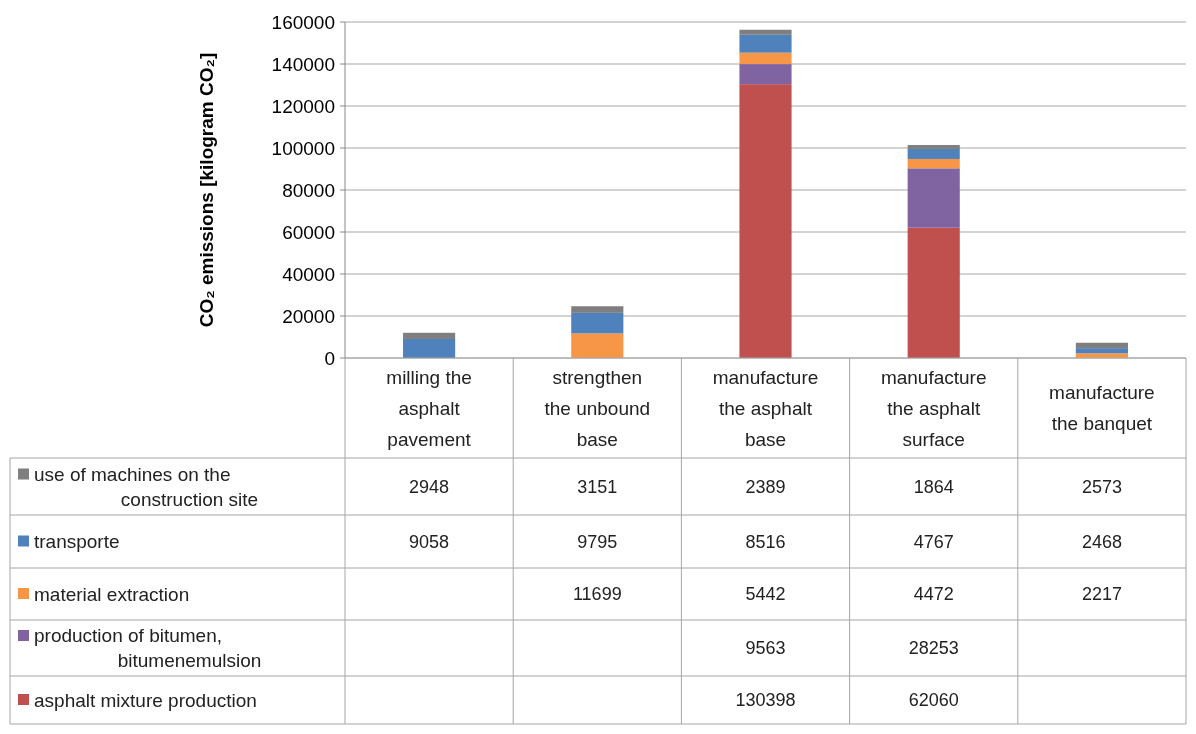 This screenshot has height=734, width=1196. What do you see at coordinates (308, 190) in the screenshot?
I see `y-tick-label: 80000` at bounding box center [308, 190].